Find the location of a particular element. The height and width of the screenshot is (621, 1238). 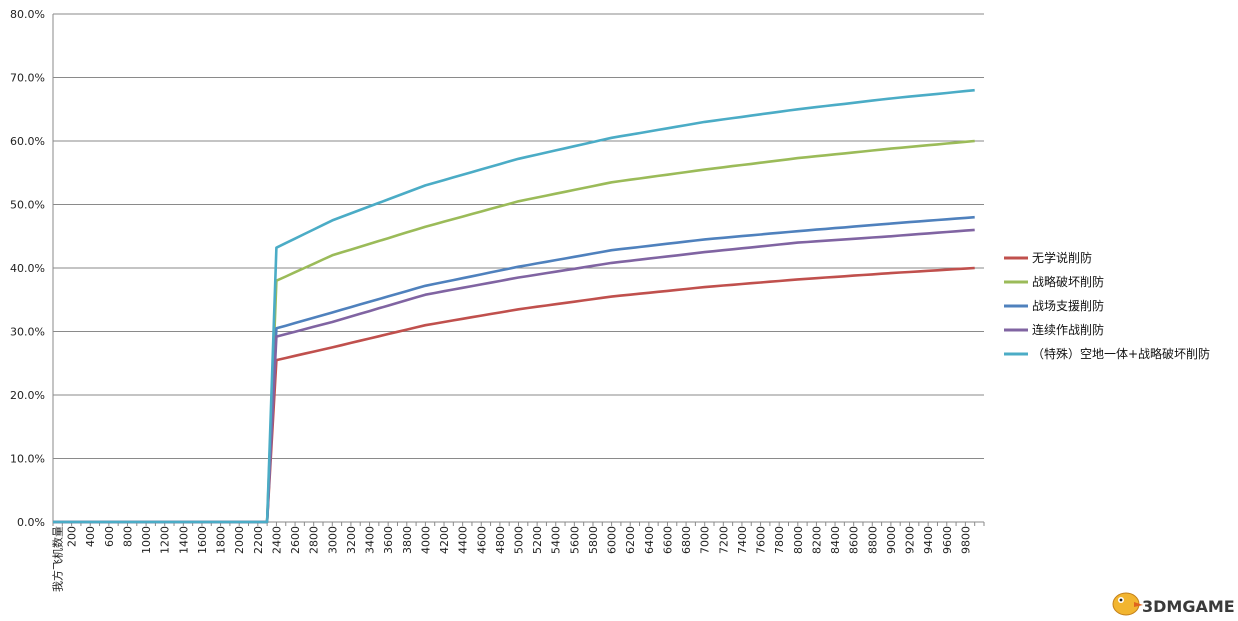

x-tick-label: 5000 is located at coordinates (519, 540).